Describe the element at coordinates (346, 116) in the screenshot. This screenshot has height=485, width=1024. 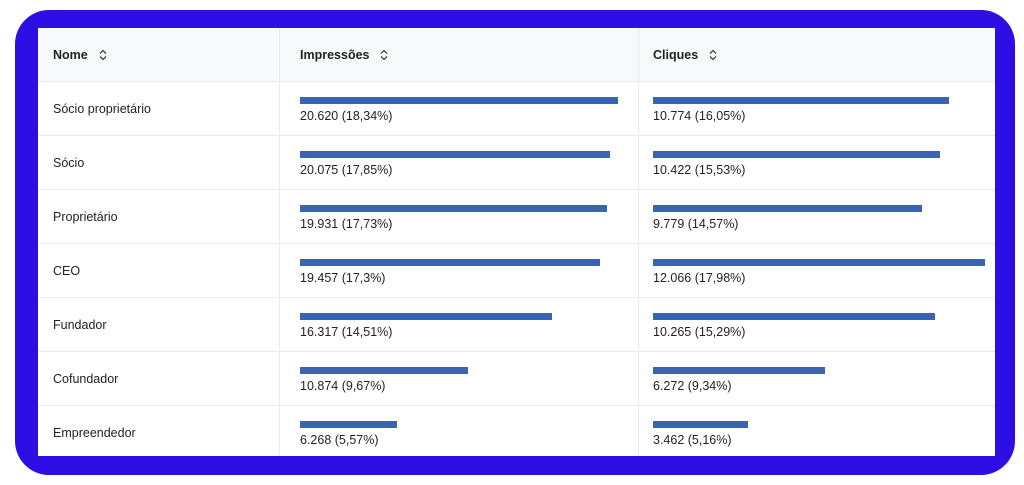
I see `impressions-value: 20.620 (18,34%)` at that location.